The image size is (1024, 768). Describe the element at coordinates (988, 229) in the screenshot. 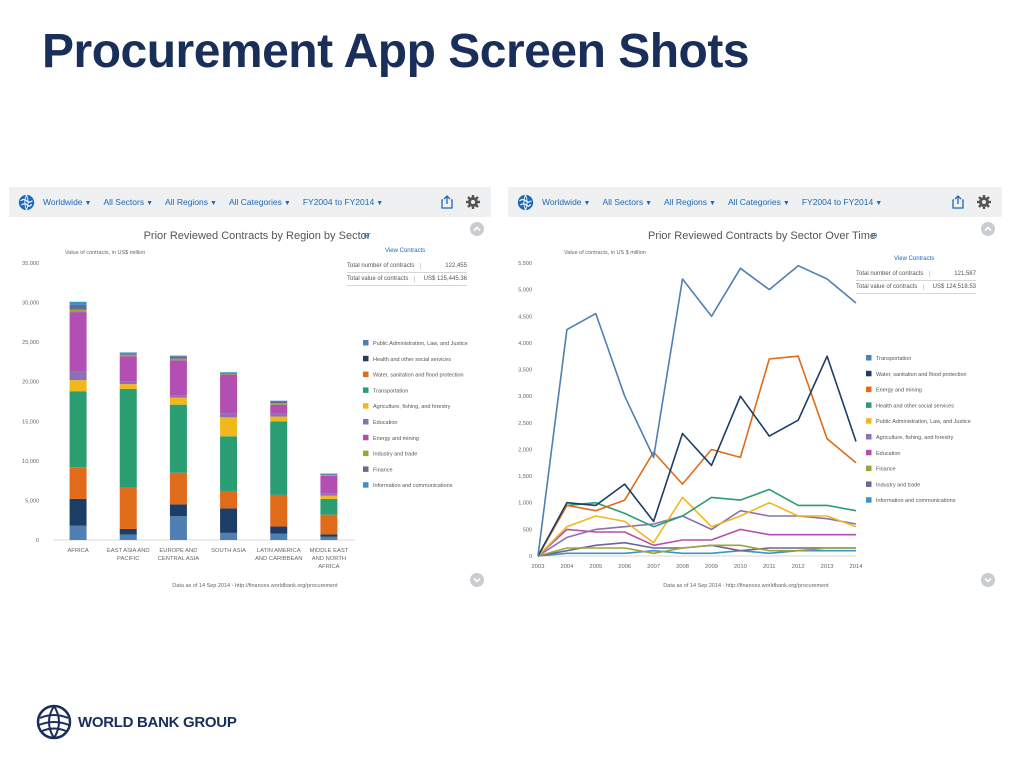

I see `scroll-up-button` at that location.